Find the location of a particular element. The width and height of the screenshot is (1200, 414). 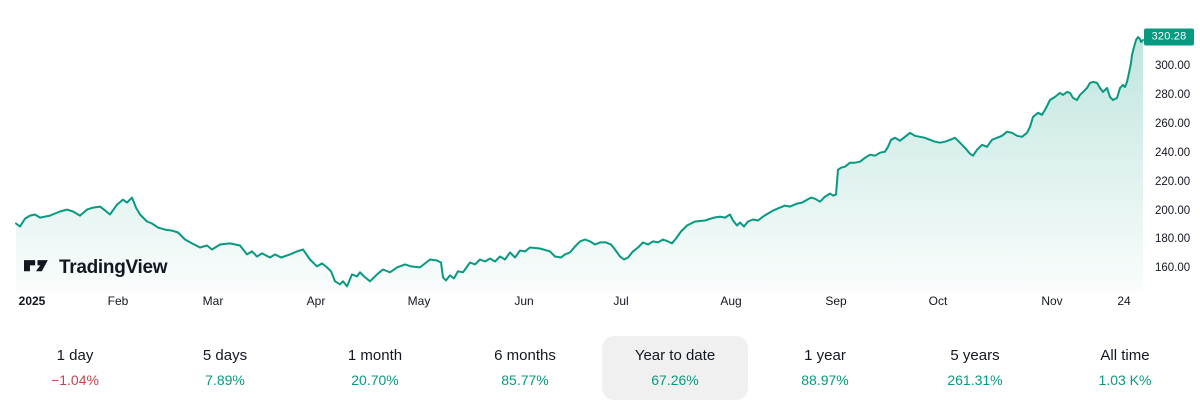

time-label-24: 24 is located at coordinates (1124, 301).